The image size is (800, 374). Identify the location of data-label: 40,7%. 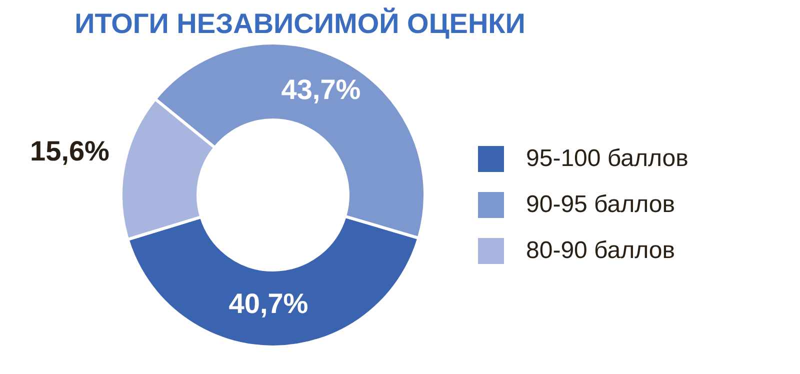
(268, 303).